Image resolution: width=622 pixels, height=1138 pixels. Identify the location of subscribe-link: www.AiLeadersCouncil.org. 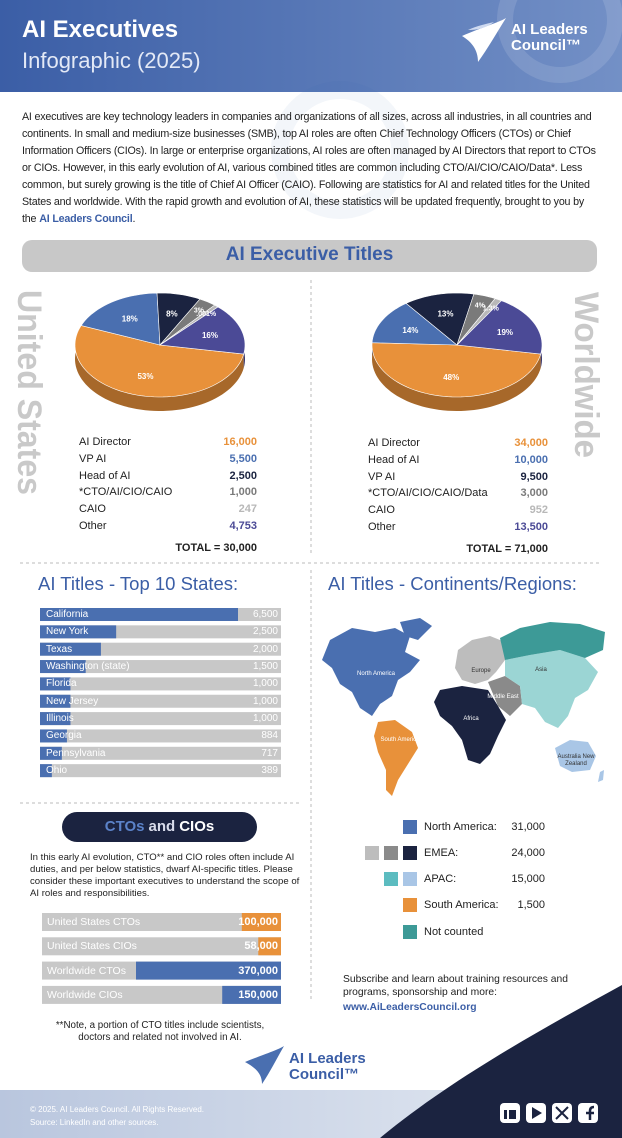
(410, 1007).